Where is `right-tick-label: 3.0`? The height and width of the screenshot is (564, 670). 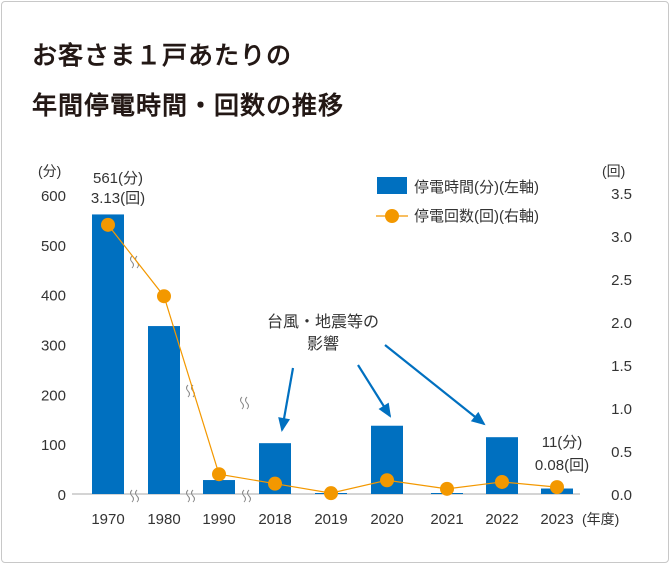
right-tick-label: 3.0 is located at coordinates (621, 237).